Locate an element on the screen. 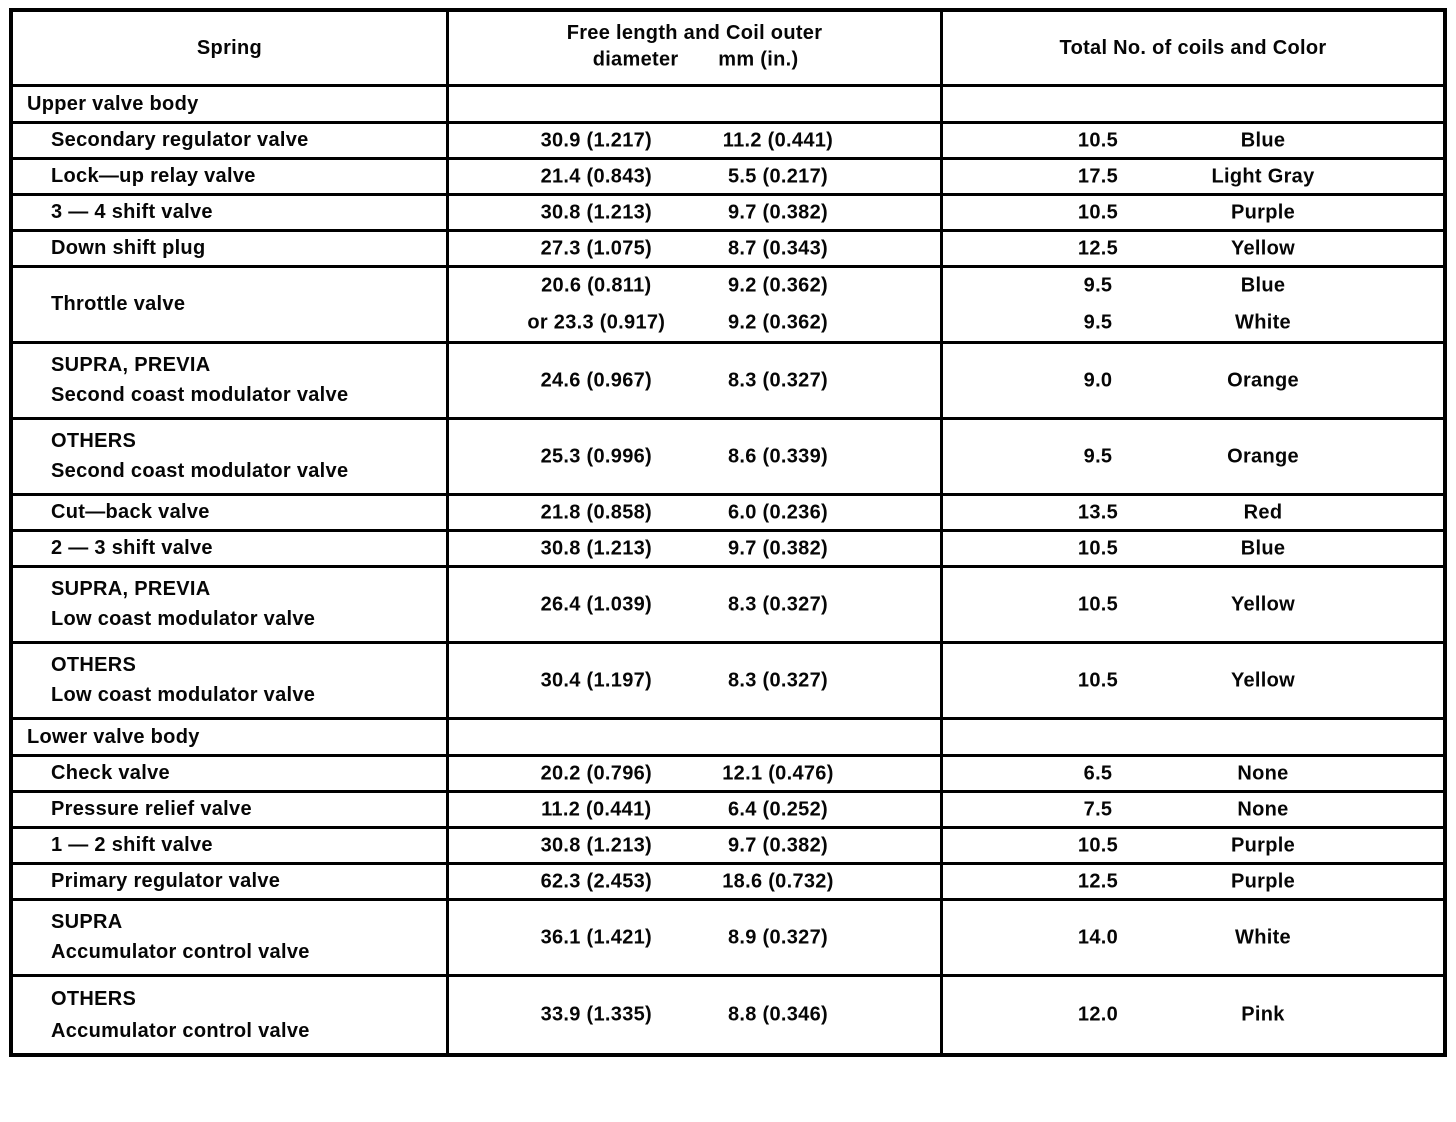 This screenshot has height=1122, width=1456. free-length-diameter-cell: 25.3 (0.996) 8.6 (0.339) is located at coordinates (696, 456).